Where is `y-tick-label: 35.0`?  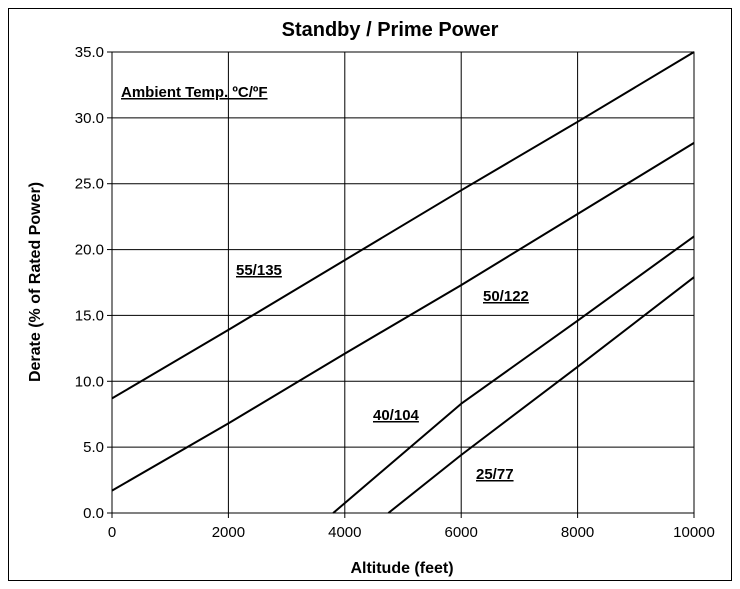
y-tick-label: 35.0 is located at coordinates (89, 52).